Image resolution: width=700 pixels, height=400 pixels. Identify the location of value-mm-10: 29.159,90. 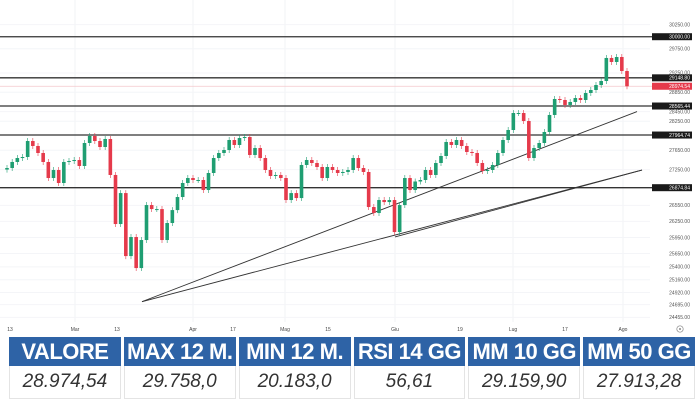
(524, 382).